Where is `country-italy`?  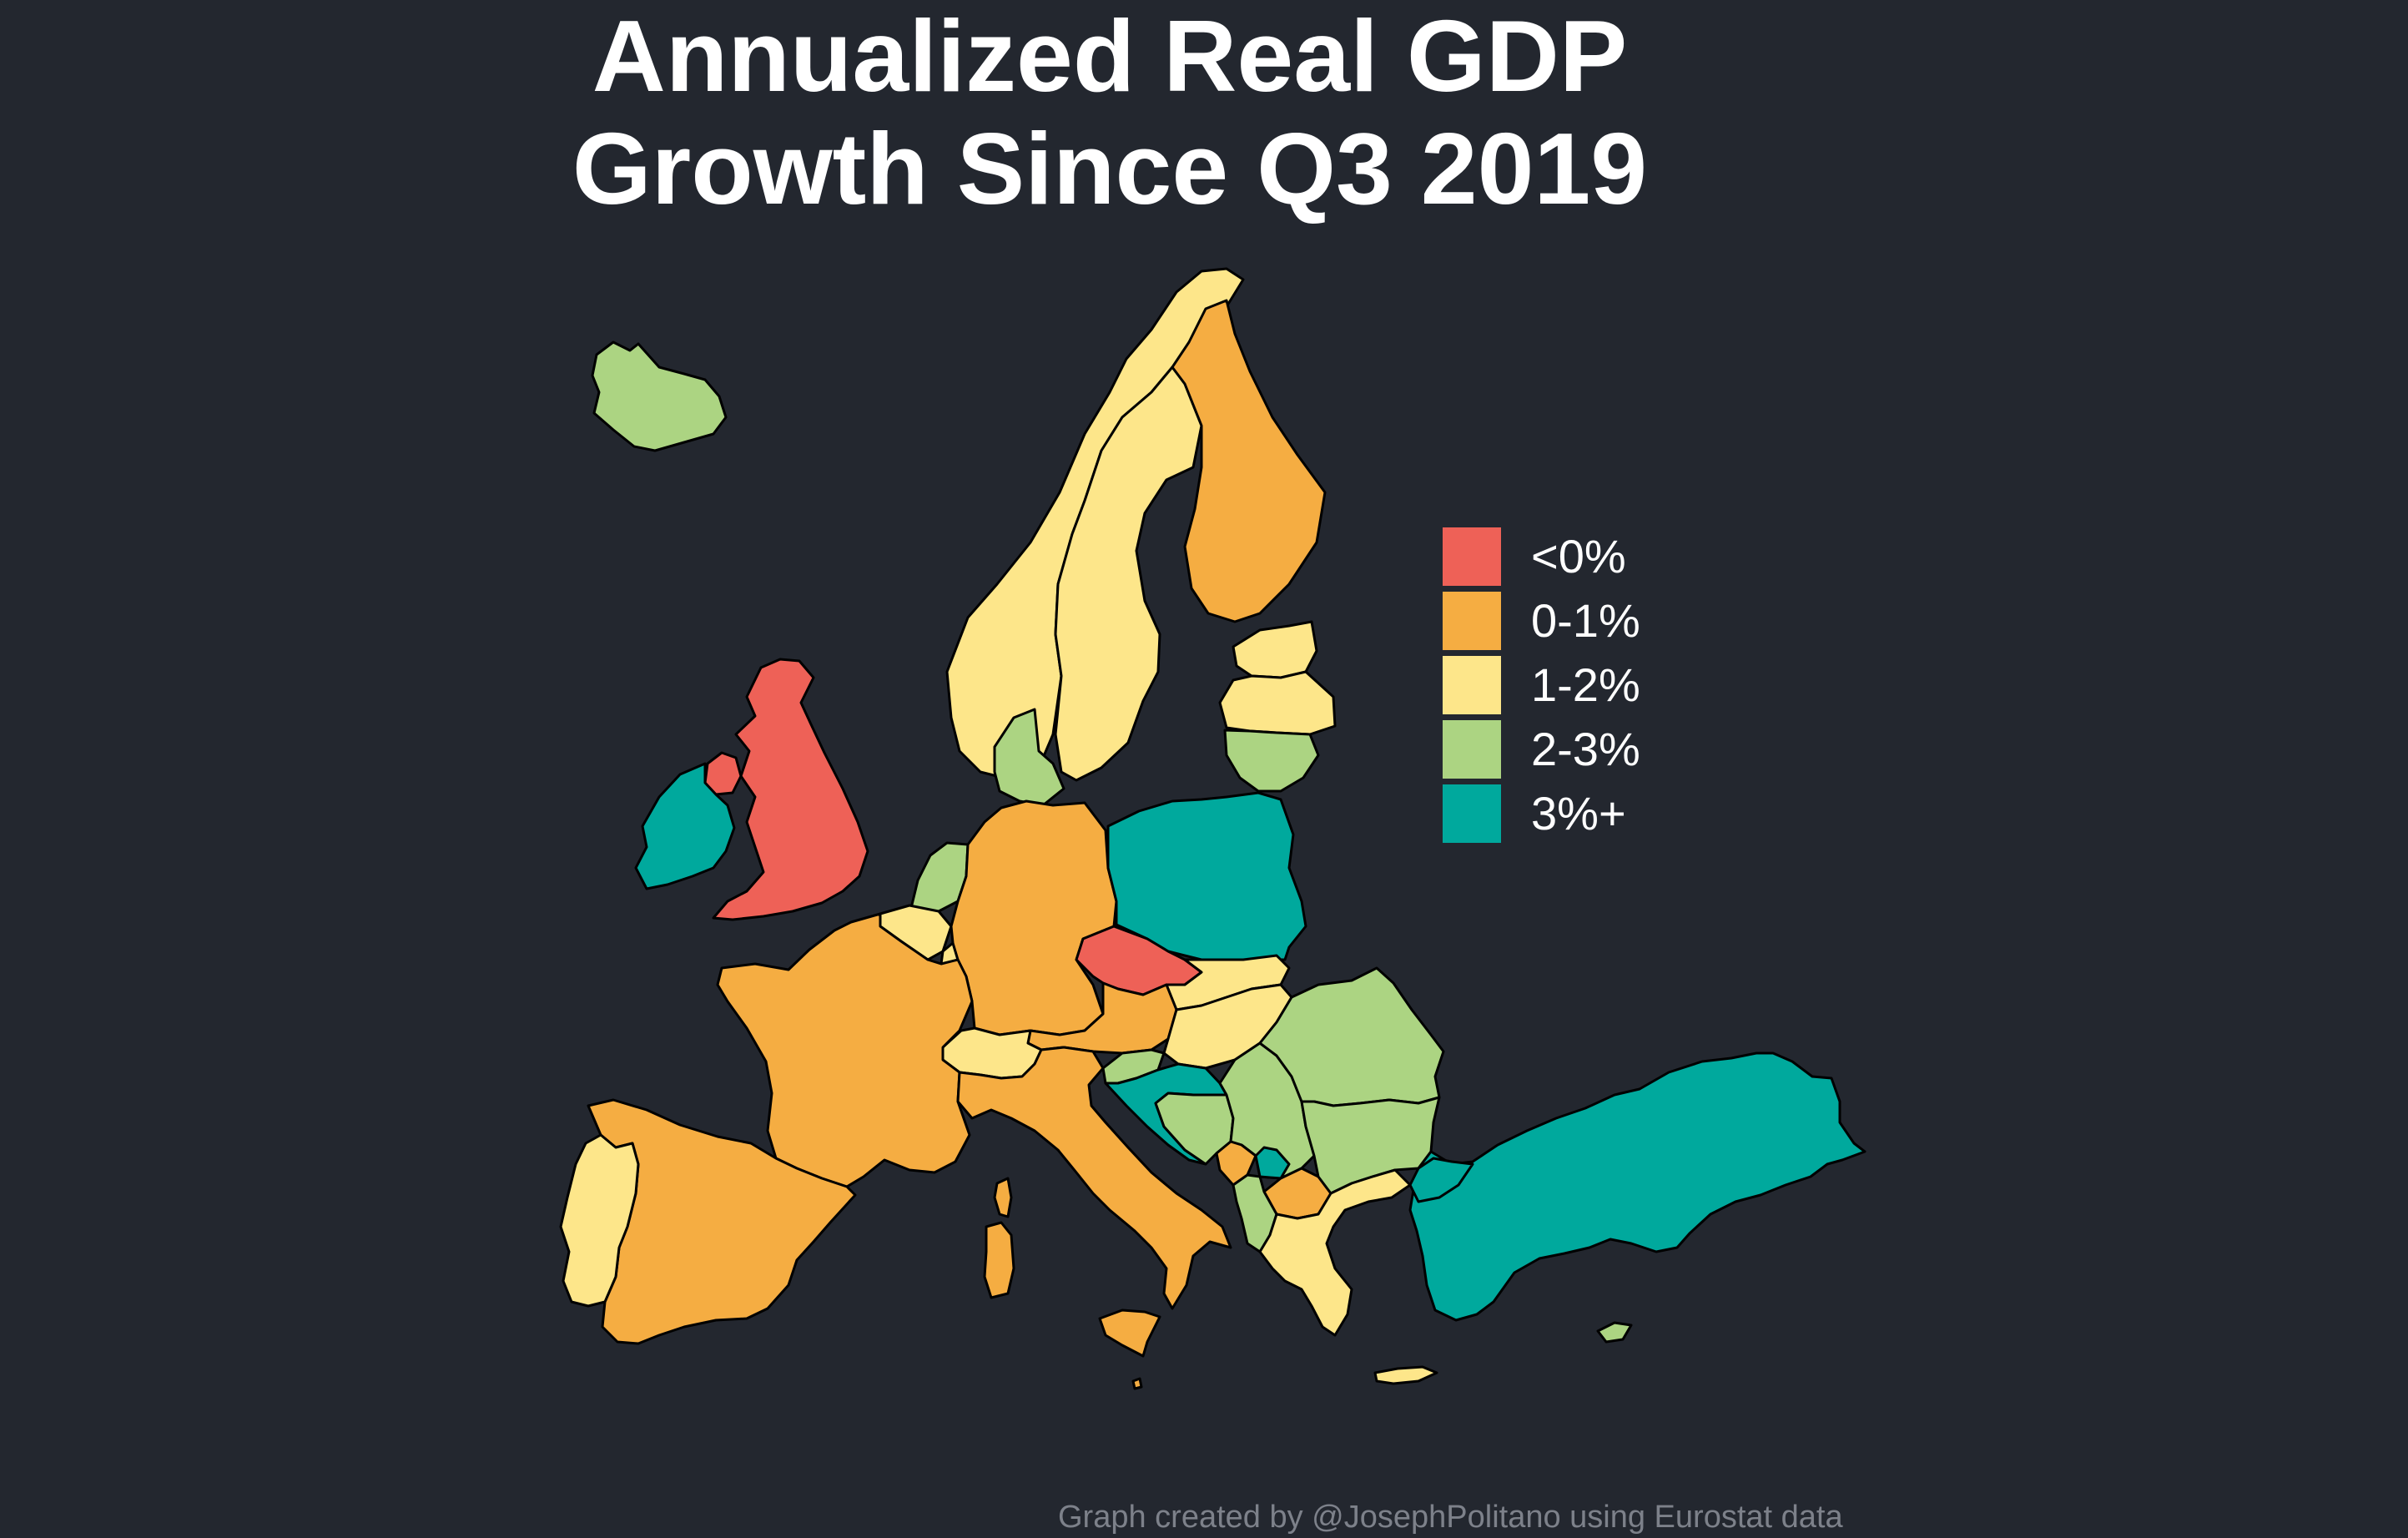 country-italy is located at coordinates (1094, 1178).